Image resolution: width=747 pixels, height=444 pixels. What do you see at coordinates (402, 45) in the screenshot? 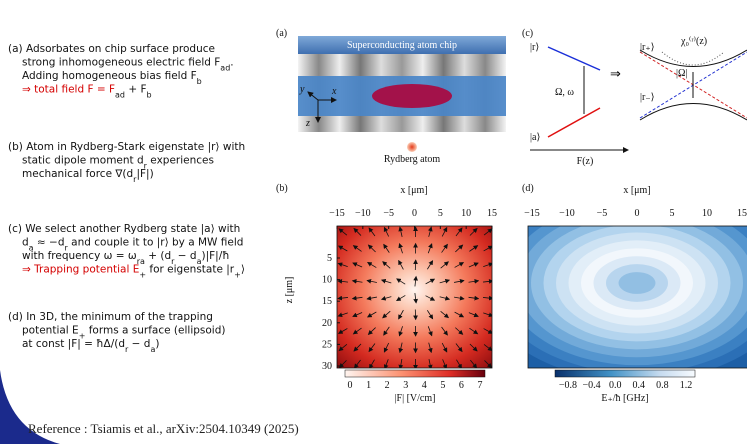
I see `chip-label: Superconducting atom chip` at bounding box center [402, 45].